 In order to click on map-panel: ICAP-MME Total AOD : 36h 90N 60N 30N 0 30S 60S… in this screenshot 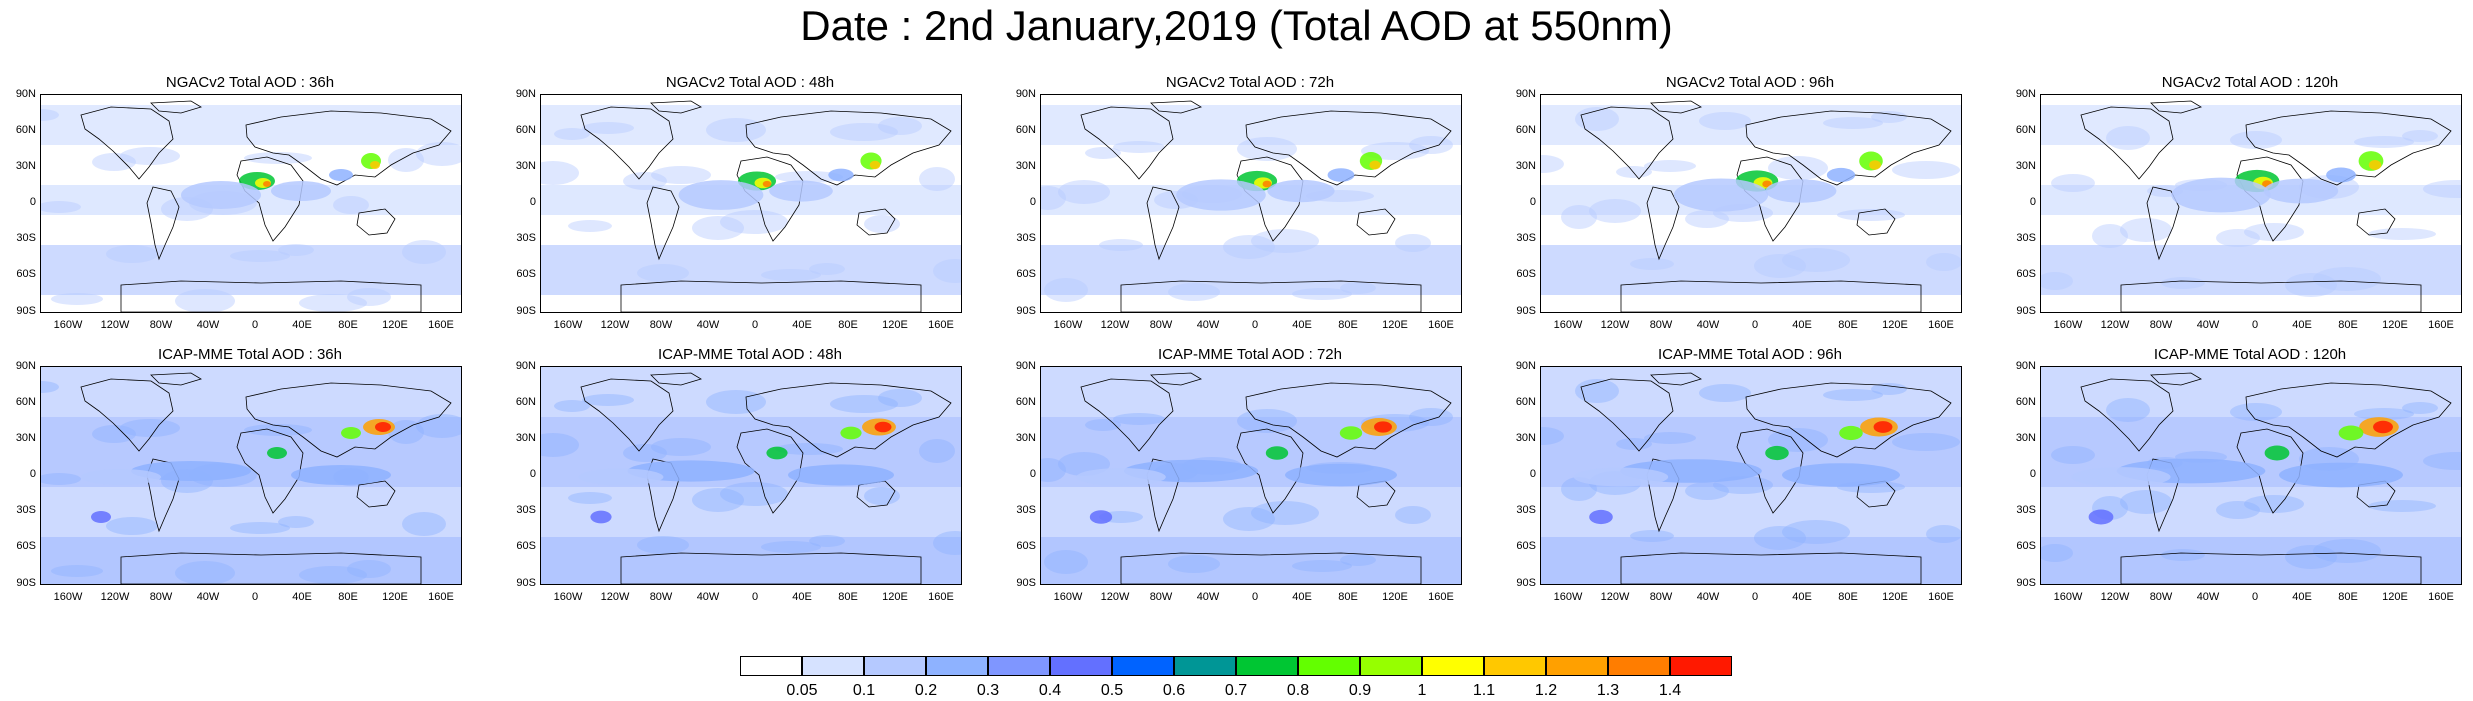, I will do `click(235, 478)`.